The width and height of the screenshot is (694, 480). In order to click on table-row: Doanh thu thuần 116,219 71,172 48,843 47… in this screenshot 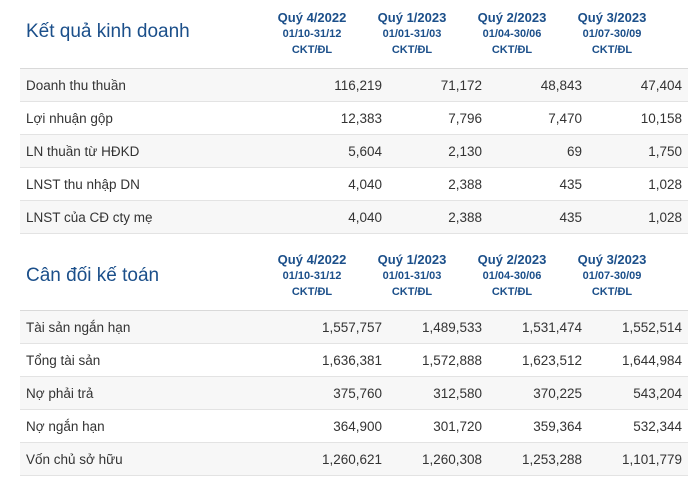, I will do `click(354, 85)`.